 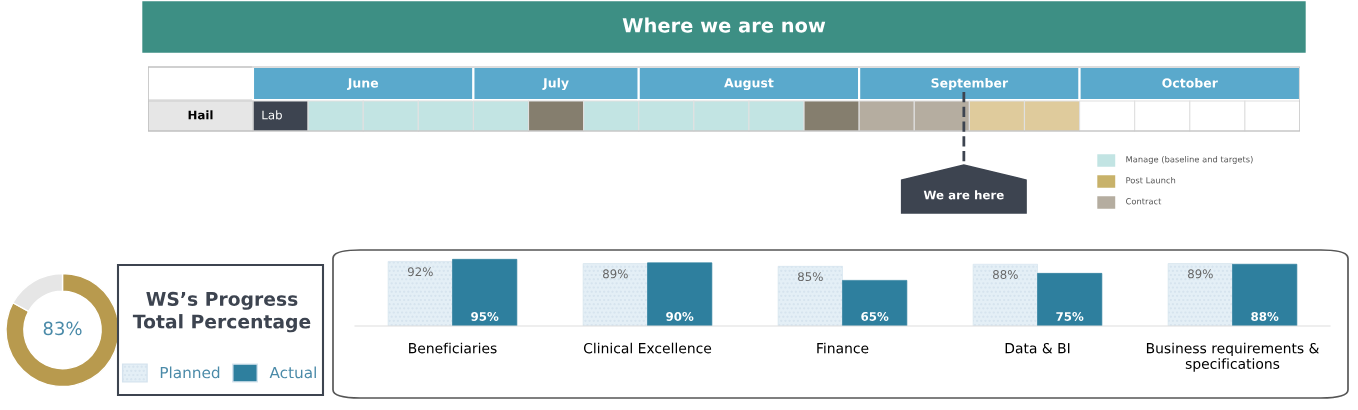 I want to click on text: Contract, so click(x=1144, y=201).